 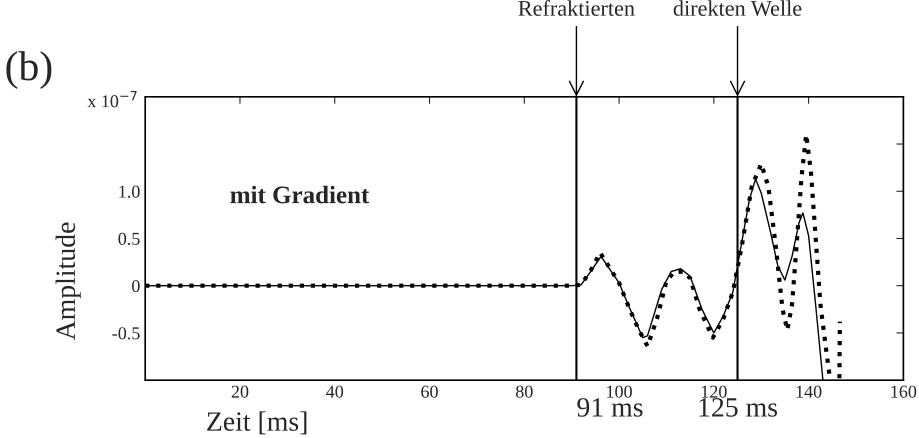 I want to click on text: (b), so click(x=29, y=70).